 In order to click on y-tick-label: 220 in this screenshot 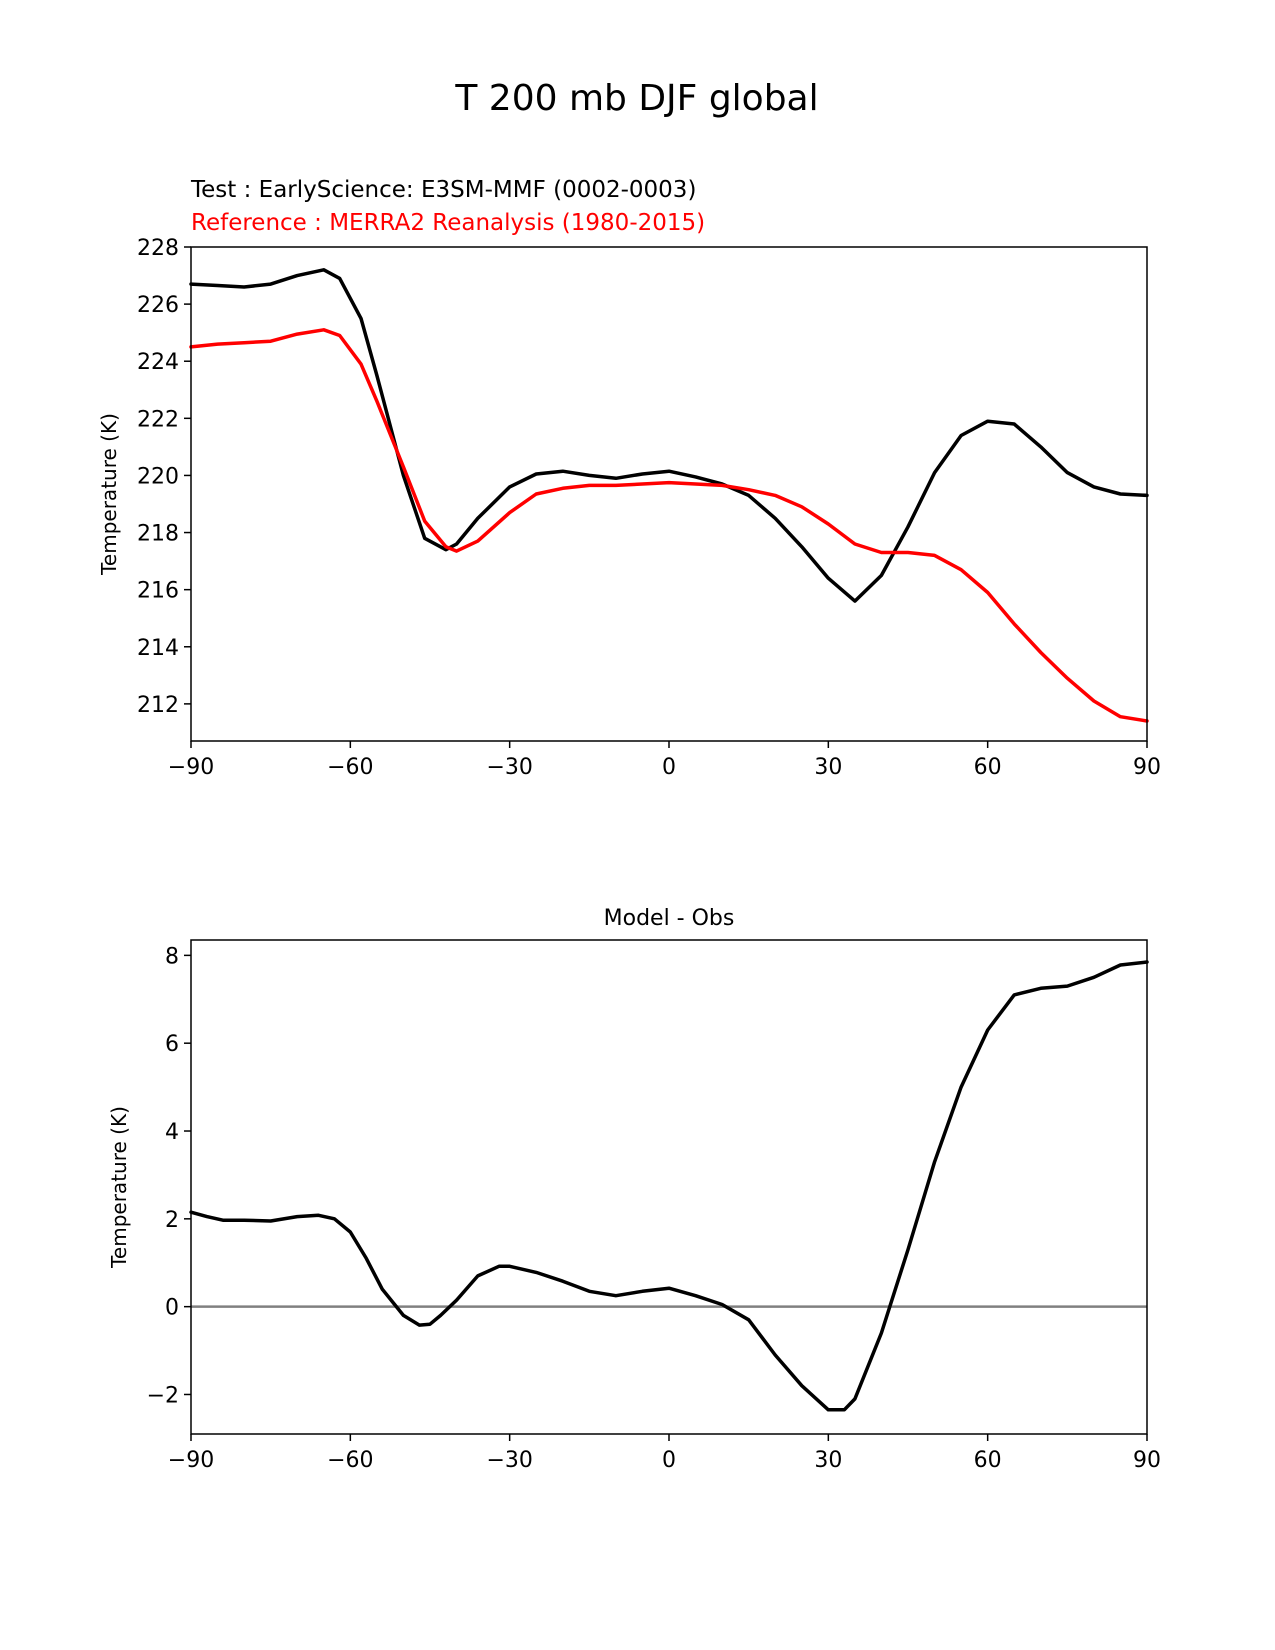, I will do `click(158, 476)`.